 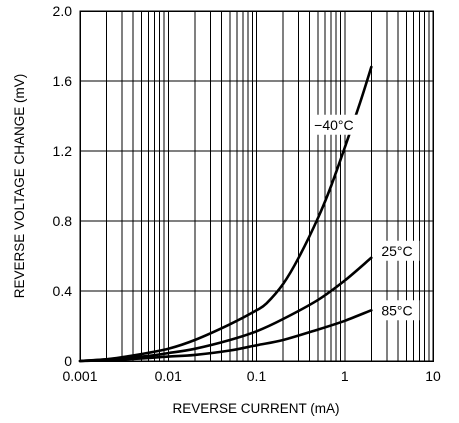 I want to click on series-label-0: −40°C, so click(x=333, y=125).